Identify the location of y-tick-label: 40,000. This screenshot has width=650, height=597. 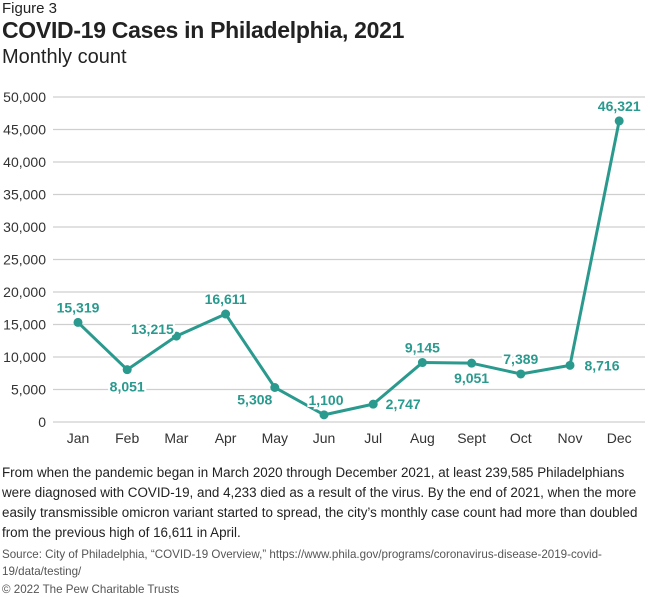
(24, 162).